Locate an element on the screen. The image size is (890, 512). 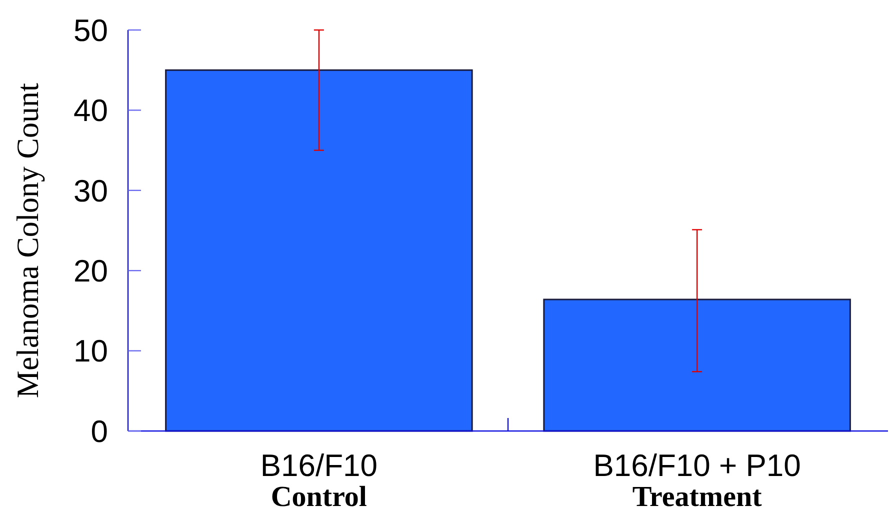
x-tick-label: B16/F10 Control is located at coordinates (319, 480).